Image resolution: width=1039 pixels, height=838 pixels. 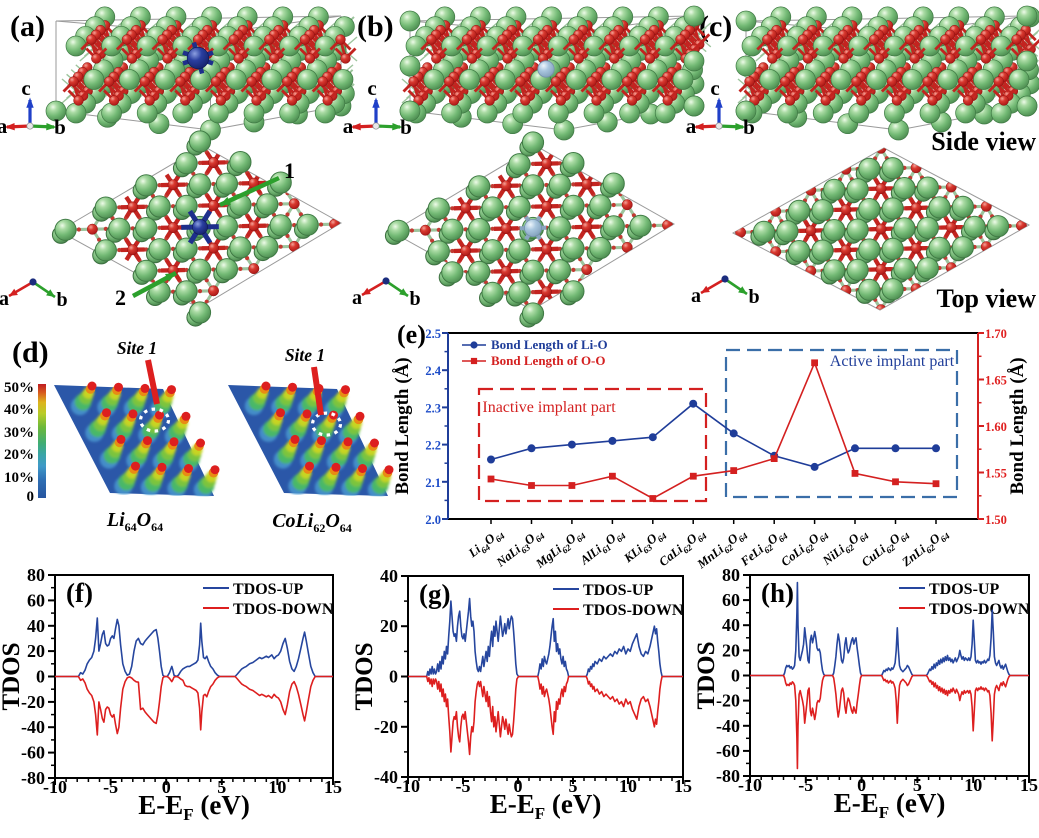 What do you see at coordinates (549, 344) in the screenshot?
I see `svg-text: Bond Length of Li-O` at bounding box center [549, 344].